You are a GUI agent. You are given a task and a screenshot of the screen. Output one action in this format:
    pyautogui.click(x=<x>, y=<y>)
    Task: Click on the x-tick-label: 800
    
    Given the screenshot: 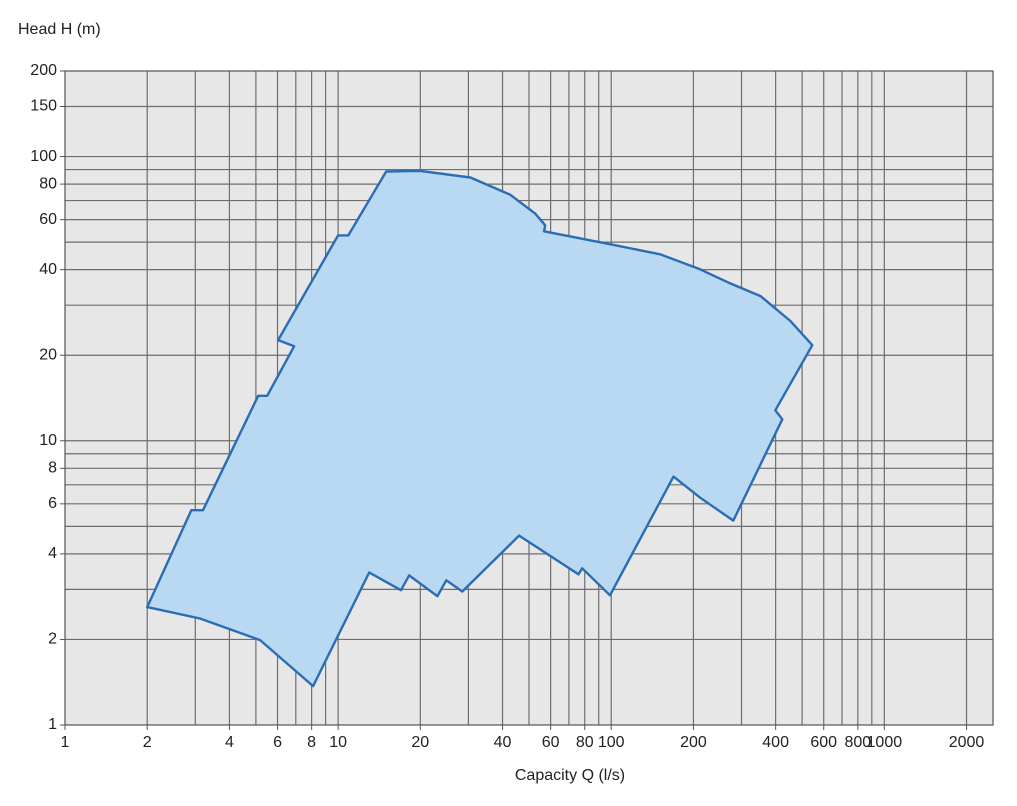 What is the action you would take?
    pyautogui.click(x=858, y=742)
    